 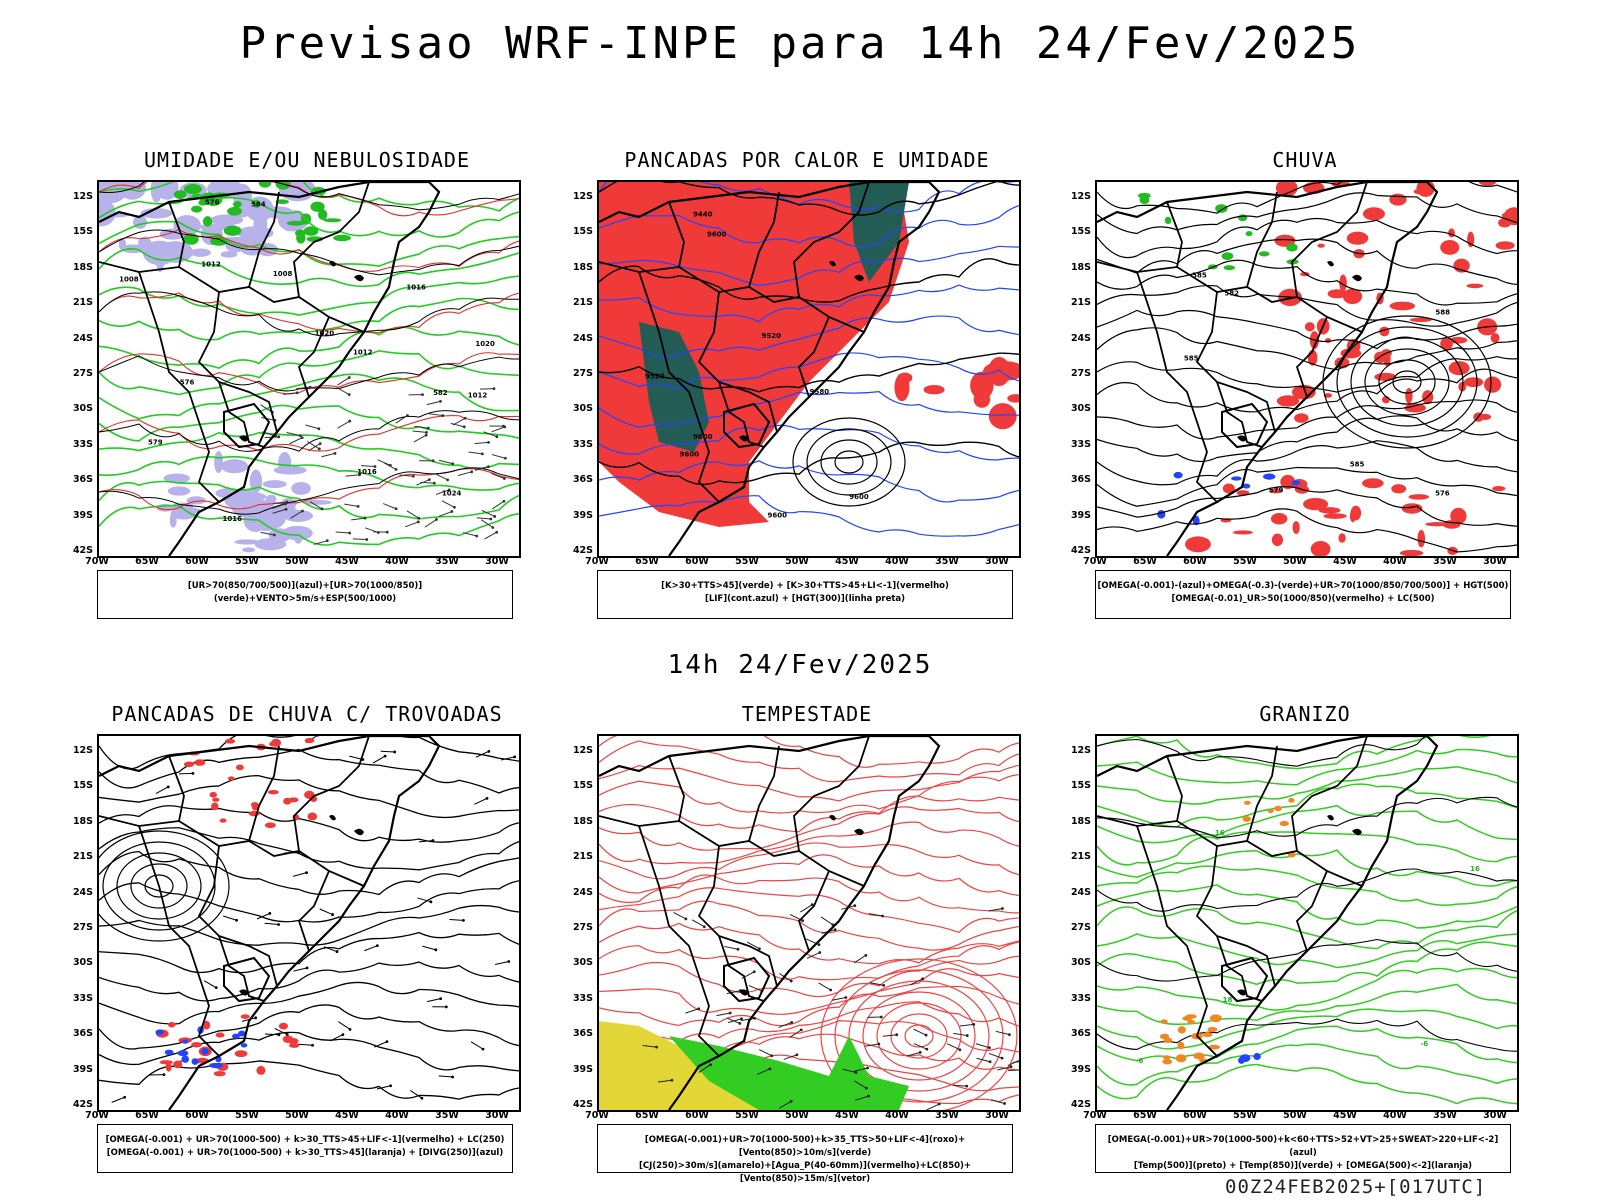 I want to click on contour-label: 9440, so click(x=703, y=214).